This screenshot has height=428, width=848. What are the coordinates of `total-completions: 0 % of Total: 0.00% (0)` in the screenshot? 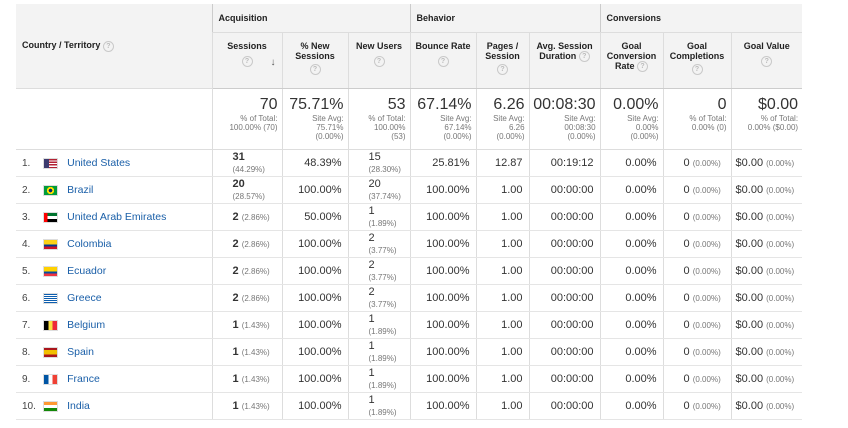 It's located at (697, 119).